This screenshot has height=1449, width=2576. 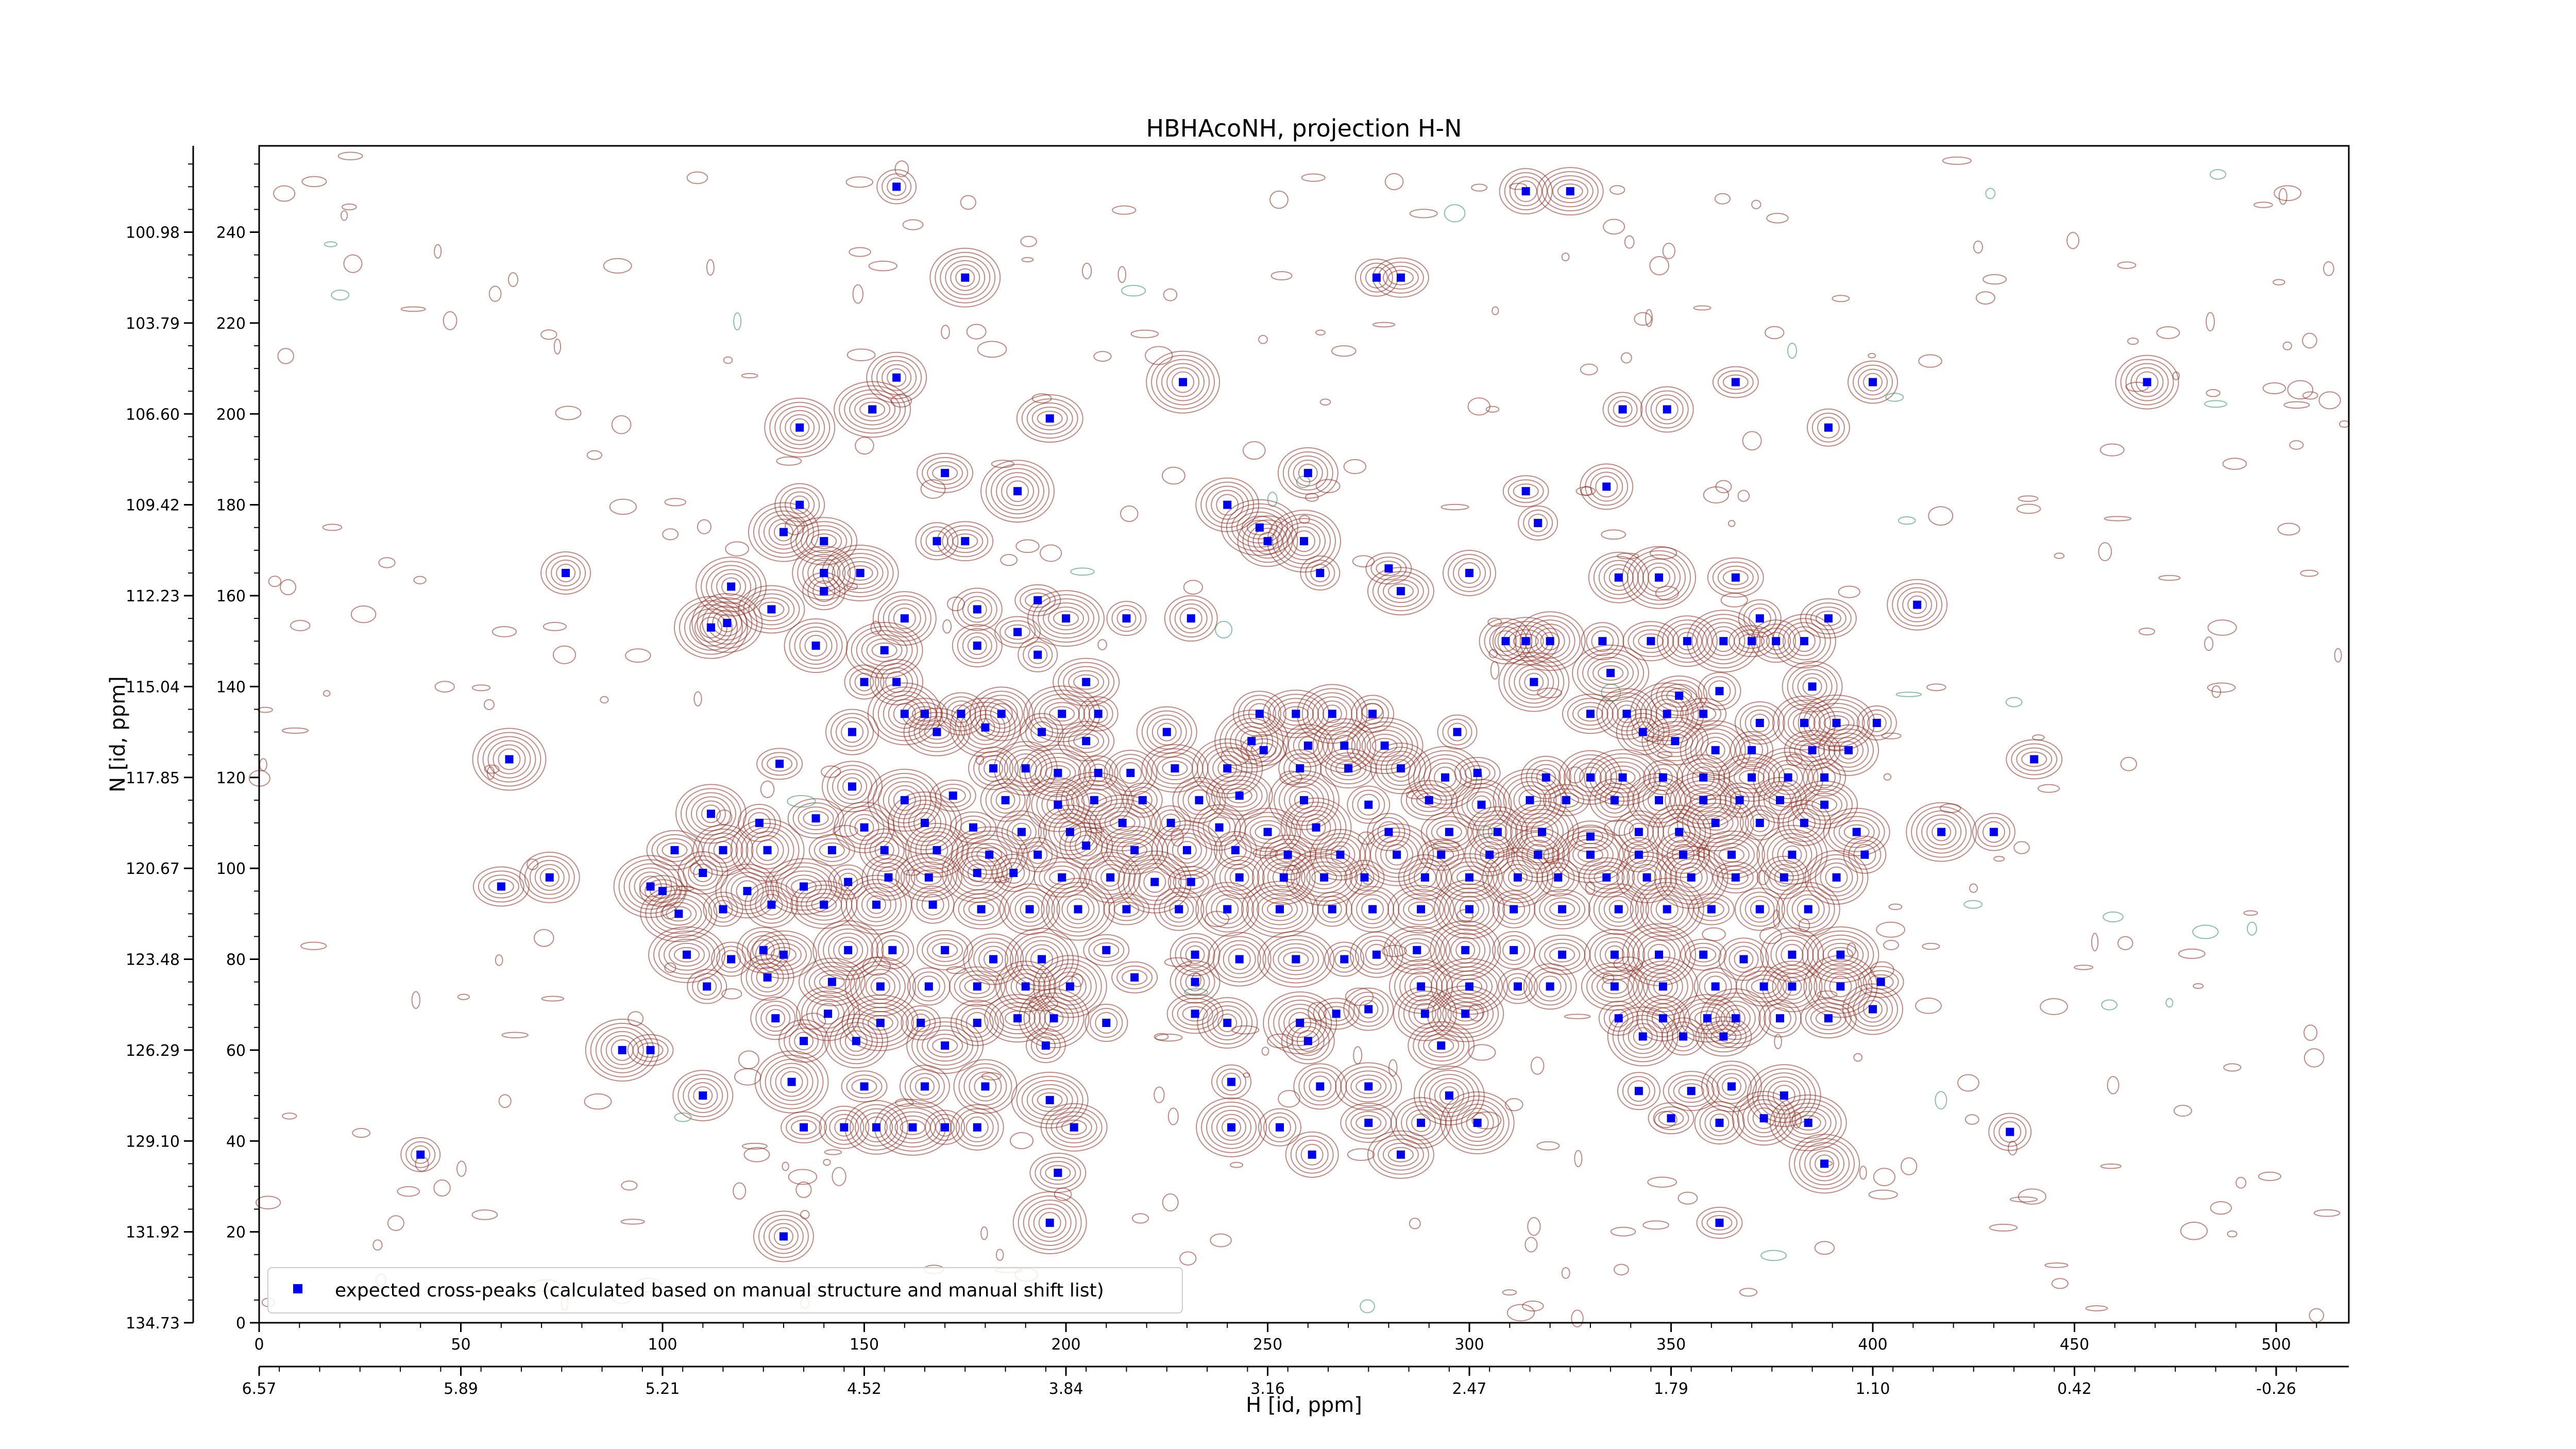 What do you see at coordinates (1267, 1389) in the screenshot?
I see `x-ppm-tick-label: 3.16` at bounding box center [1267, 1389].